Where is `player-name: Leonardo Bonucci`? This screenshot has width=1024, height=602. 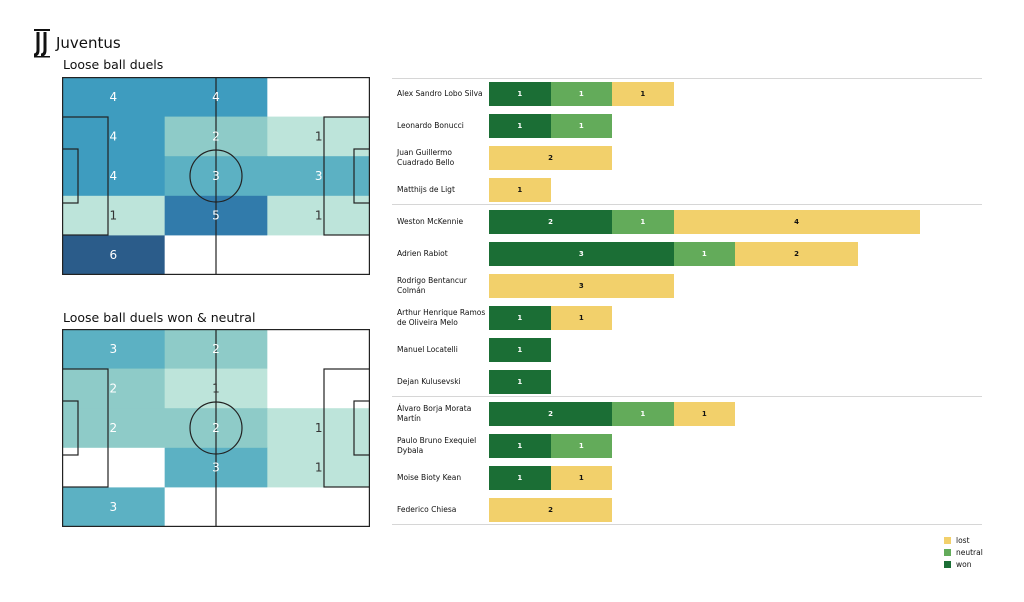
player-name: Leonardo Bonucci is located at coordinates (430, 125).